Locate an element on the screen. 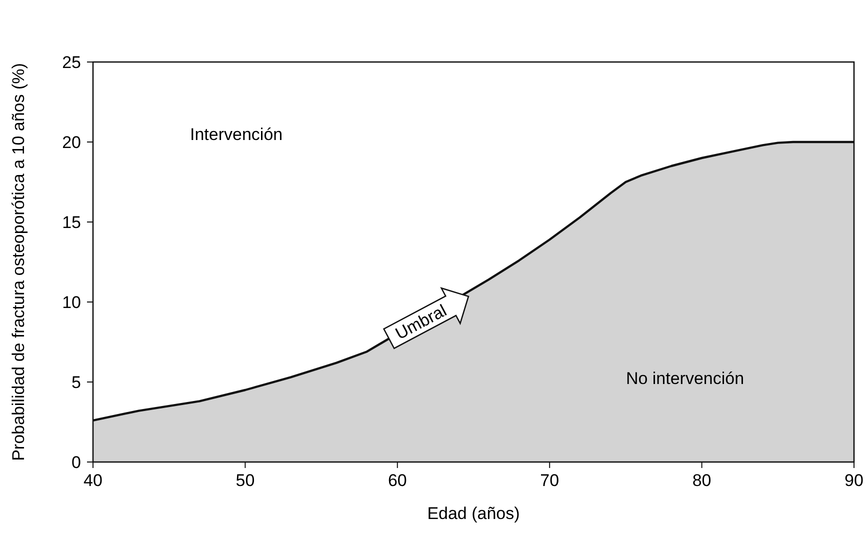  y-tick-label: 5 is located at coordinates (76, 382).